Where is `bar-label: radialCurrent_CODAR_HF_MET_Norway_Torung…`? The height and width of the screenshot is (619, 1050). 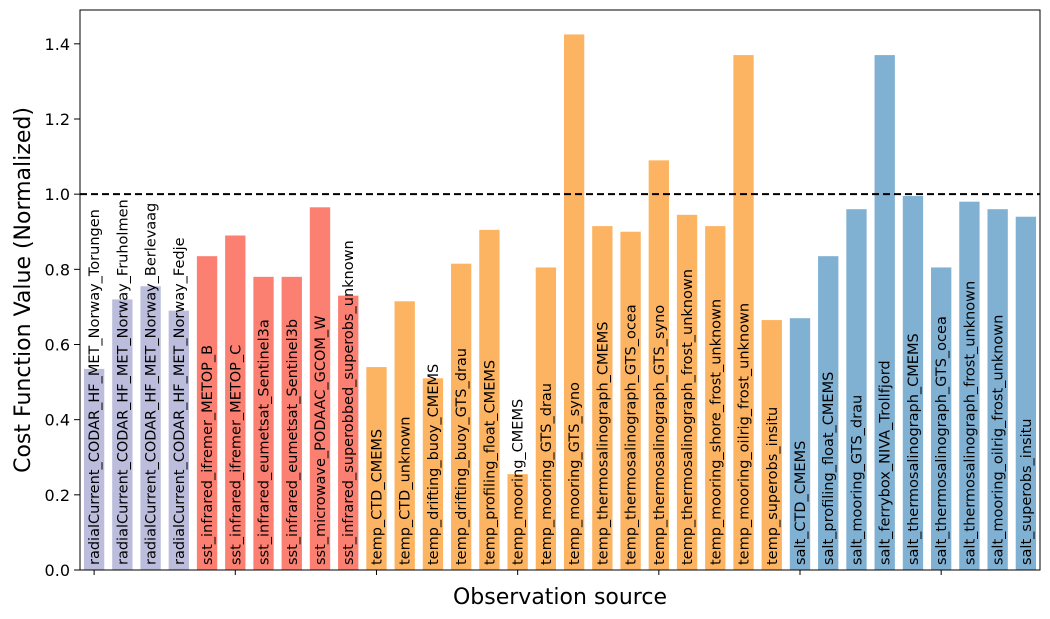
bar-label: radialCurrent_CODAR_HF_MET_Norway_Torung… is located at coordinates (95, 387).